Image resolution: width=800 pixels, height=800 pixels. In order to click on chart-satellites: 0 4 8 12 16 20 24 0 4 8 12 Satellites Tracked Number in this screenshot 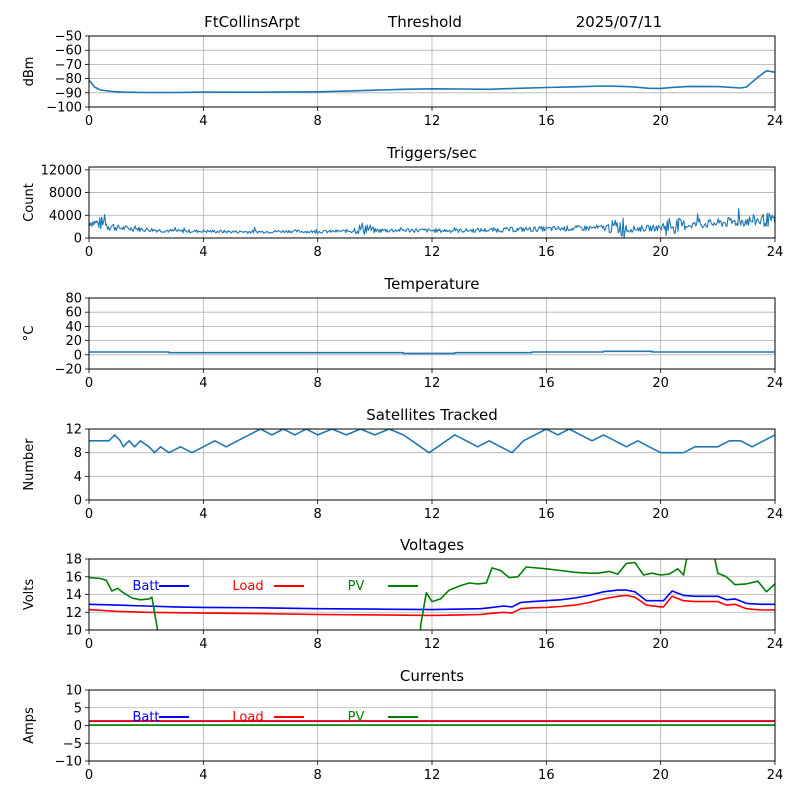, I will do `click(402, 464)`.